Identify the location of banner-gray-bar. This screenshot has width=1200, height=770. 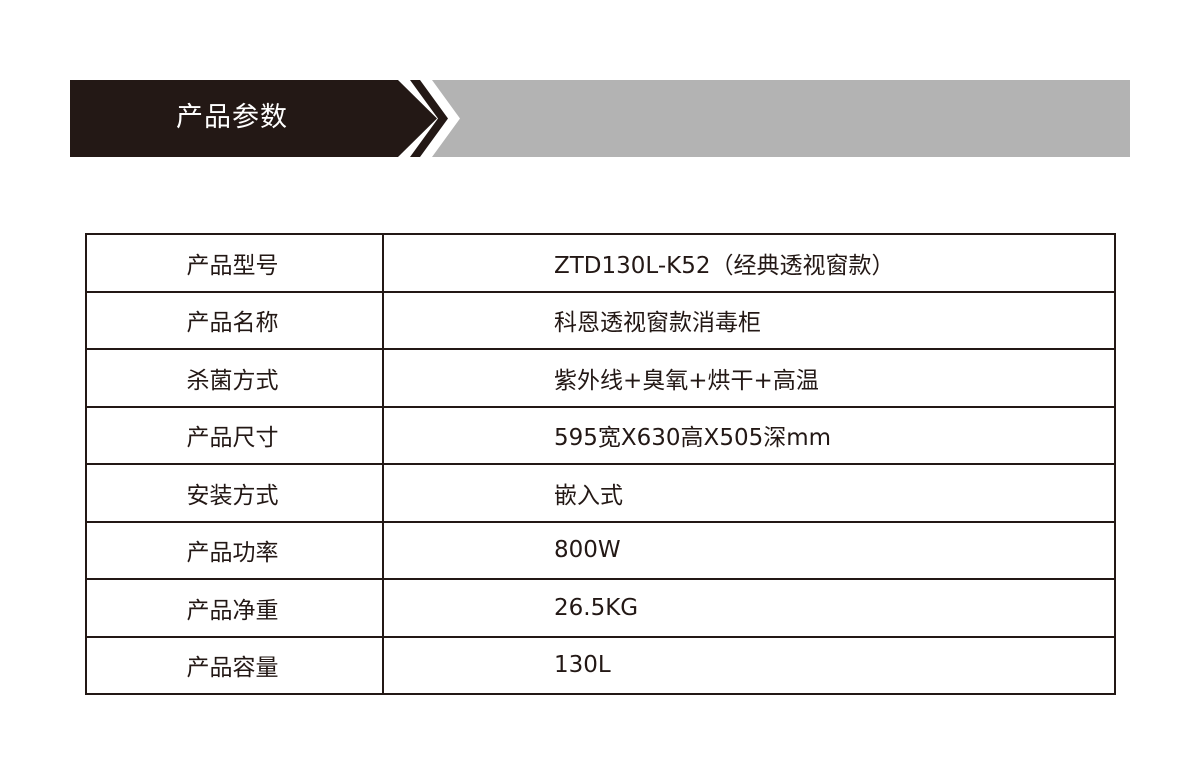
(781, 118).